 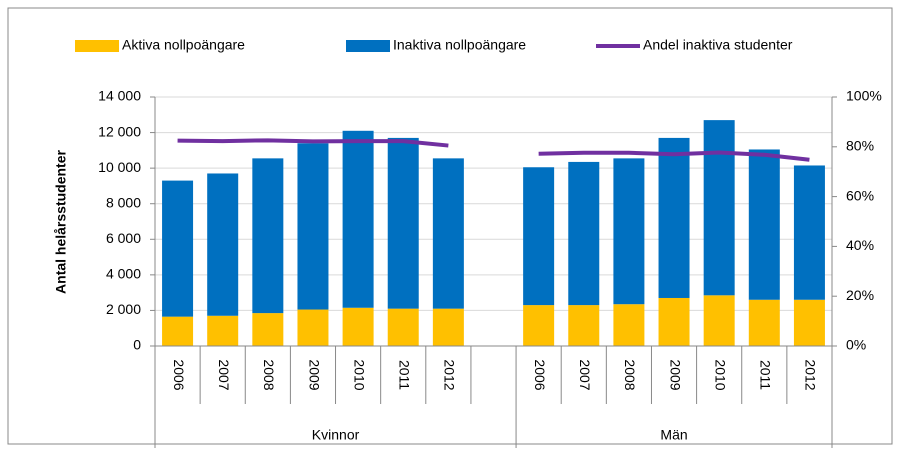 I want to click on y-tick-label: 10 000, so click(x=119, y=167).